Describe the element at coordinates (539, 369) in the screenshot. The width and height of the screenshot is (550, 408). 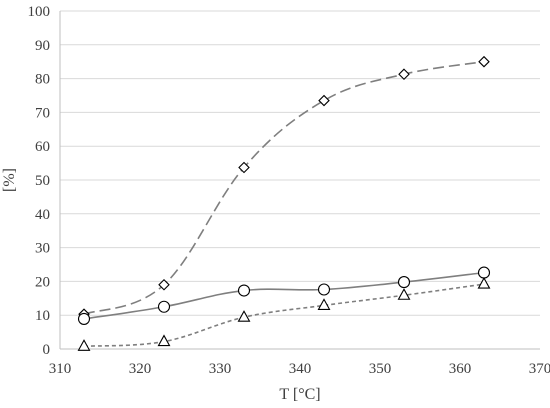
I see `x-tick-label: 370` at that location.